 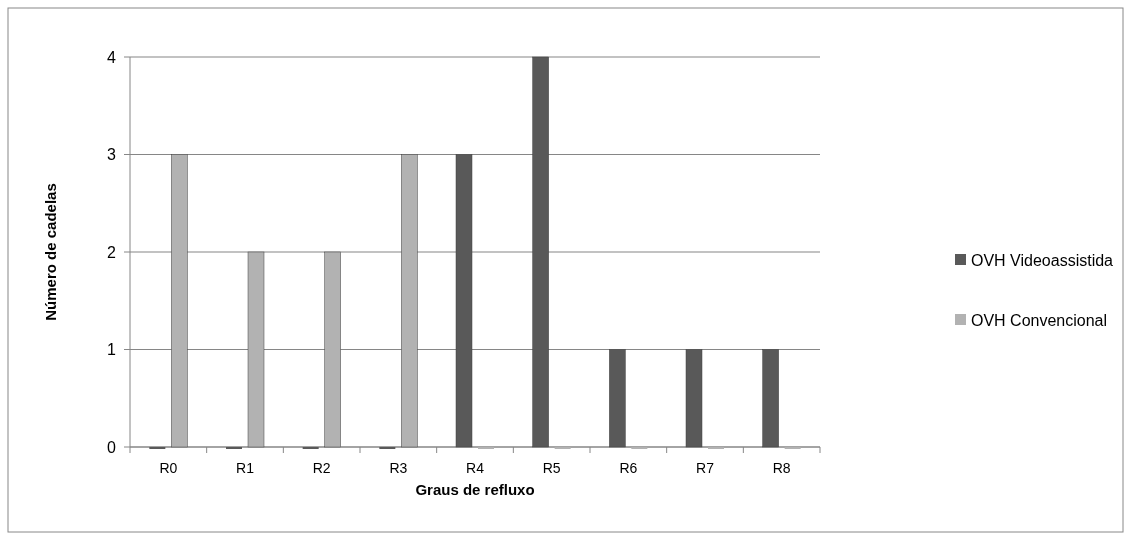 I want to click on x-tick-label: R3, so click(x=398, y=468).